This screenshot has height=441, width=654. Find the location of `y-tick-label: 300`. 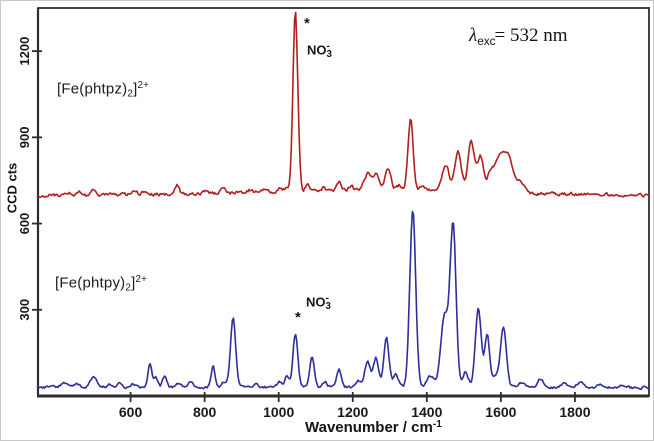

y-tick-label: 300 is located at coordinates (24, 310).